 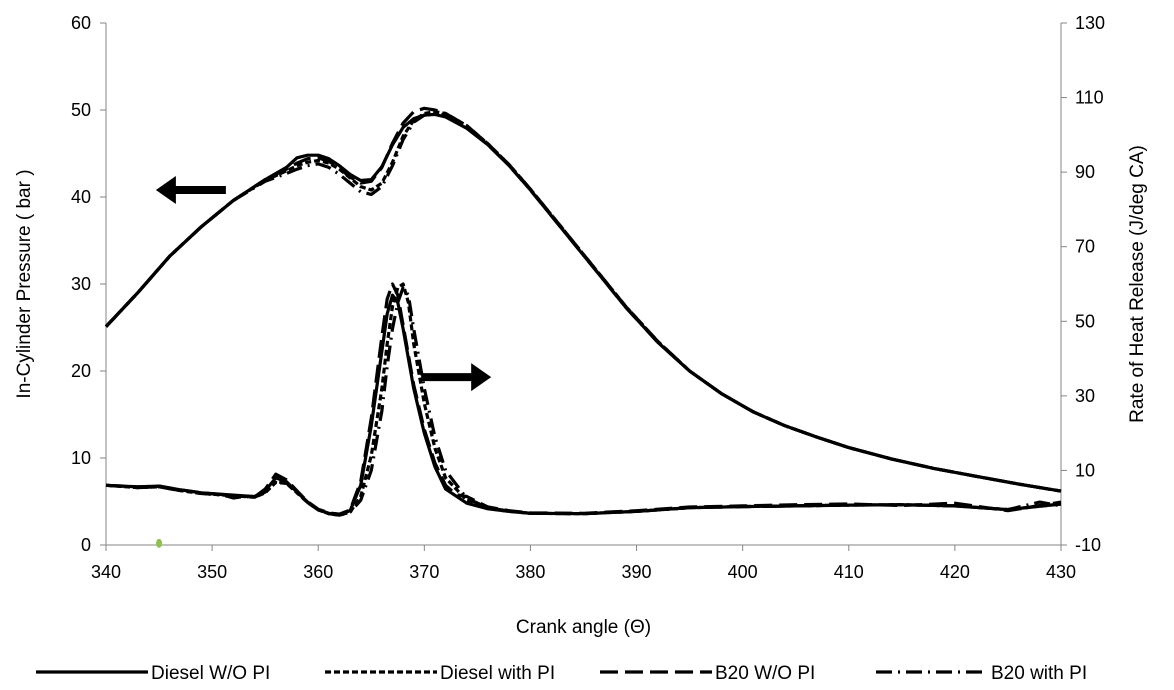 I want to click on x-tick-label: 420, so click(x=955, y=572).